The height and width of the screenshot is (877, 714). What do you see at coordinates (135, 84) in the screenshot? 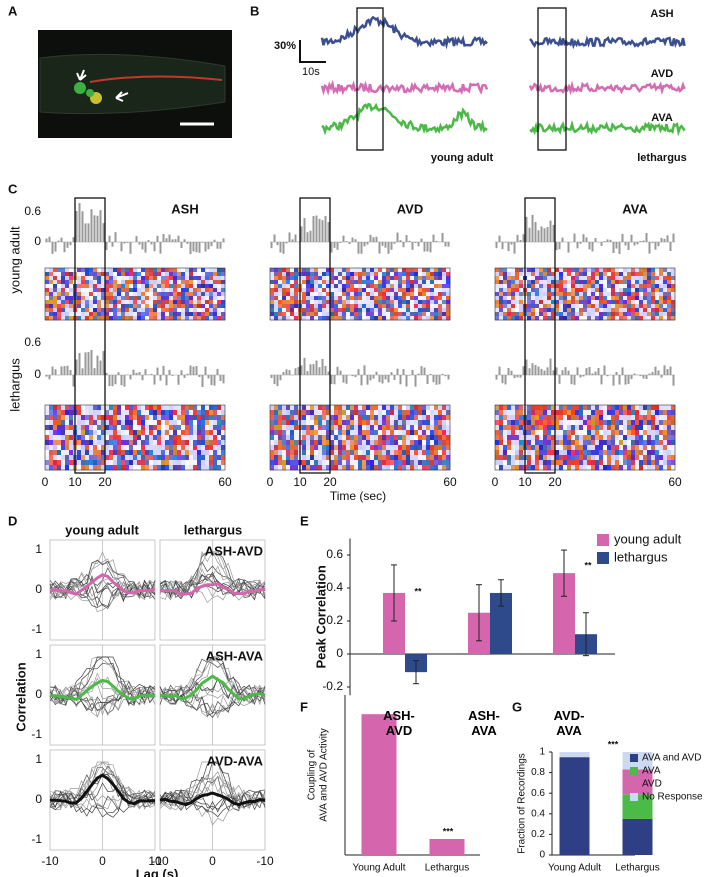
I see `microscopy-image` at bounding box center [135, 84].